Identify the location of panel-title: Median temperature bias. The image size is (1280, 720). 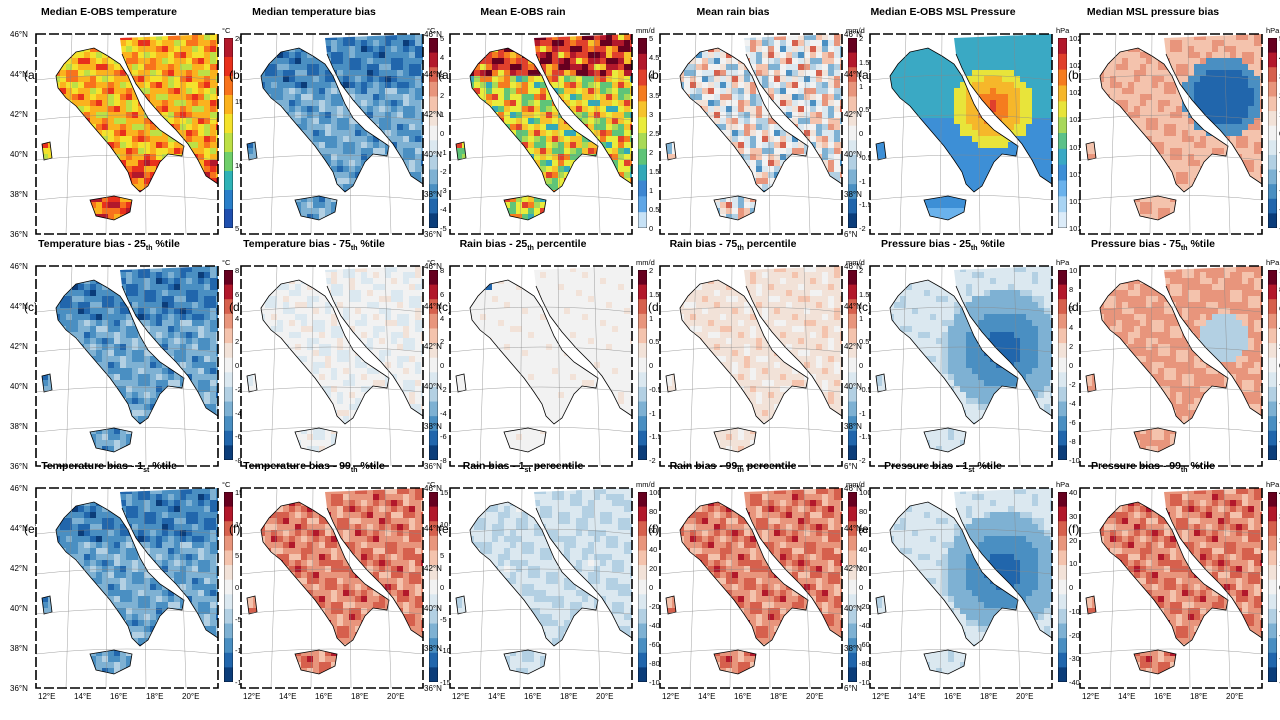
(314, 12).